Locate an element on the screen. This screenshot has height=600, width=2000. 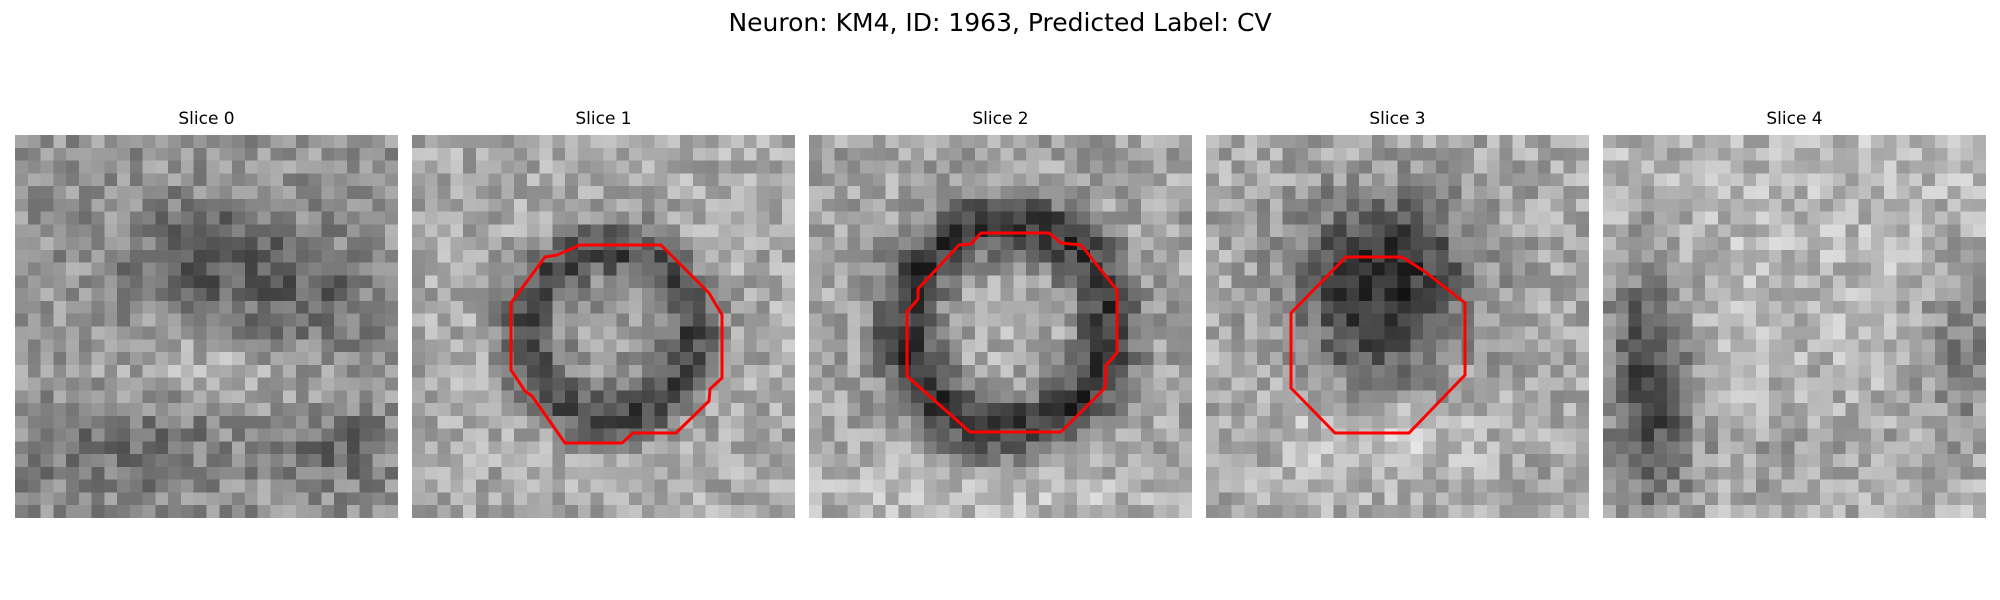
slice-title-4: Slice 4 is located at coordinates (1794, 119).